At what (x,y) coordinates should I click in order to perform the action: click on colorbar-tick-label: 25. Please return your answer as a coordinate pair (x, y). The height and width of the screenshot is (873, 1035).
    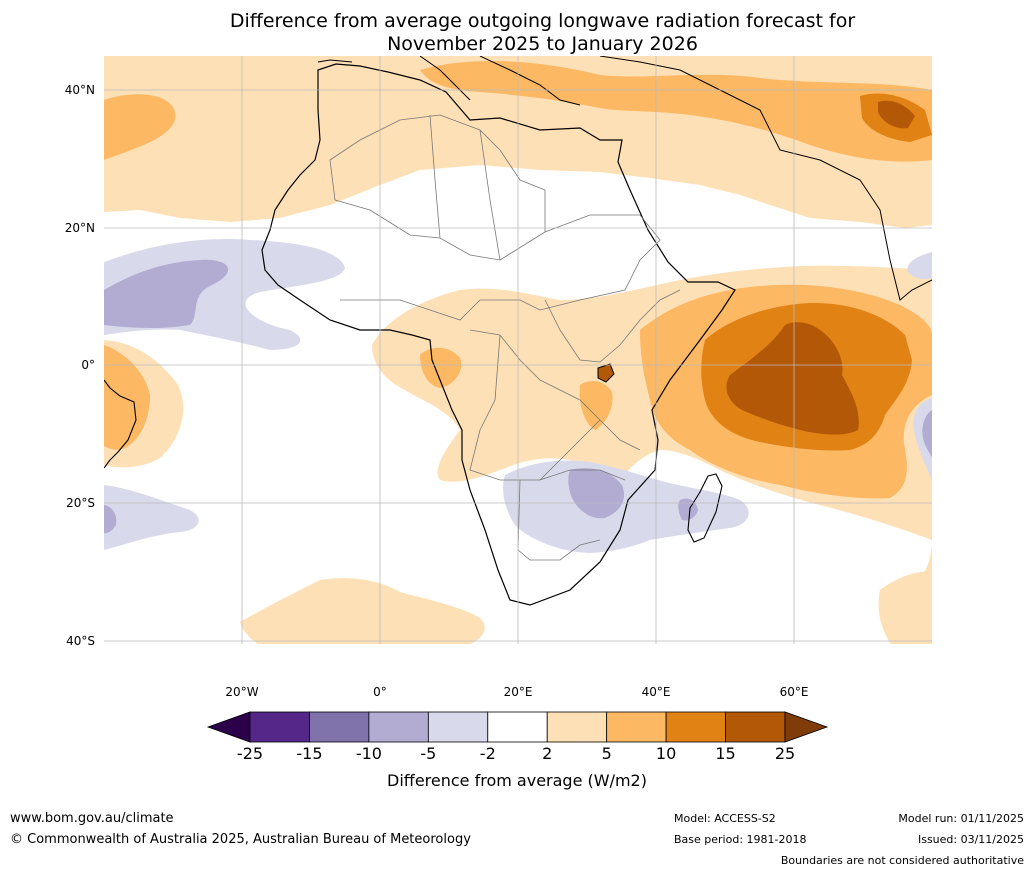
    Looking at the image, I should click on (785, 753).